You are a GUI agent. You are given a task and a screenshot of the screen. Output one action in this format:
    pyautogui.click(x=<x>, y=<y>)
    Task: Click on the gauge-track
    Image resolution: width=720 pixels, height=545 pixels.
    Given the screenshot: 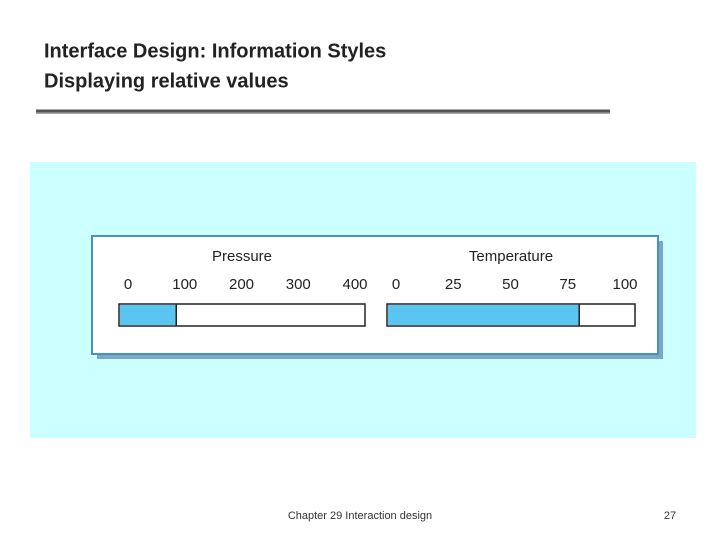 What is the action you would take?
    pyautogui.click(x=242, y=315)
    